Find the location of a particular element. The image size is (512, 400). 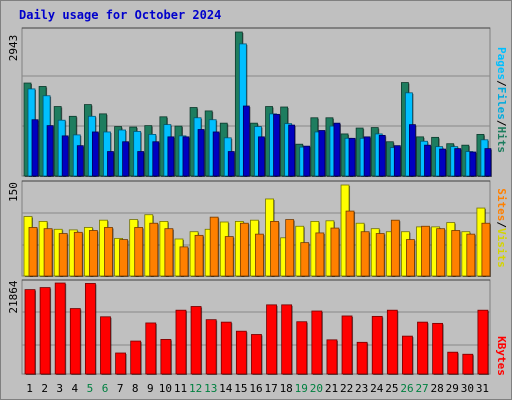

day-label-28: 28 is located at coordinates (437, 388).